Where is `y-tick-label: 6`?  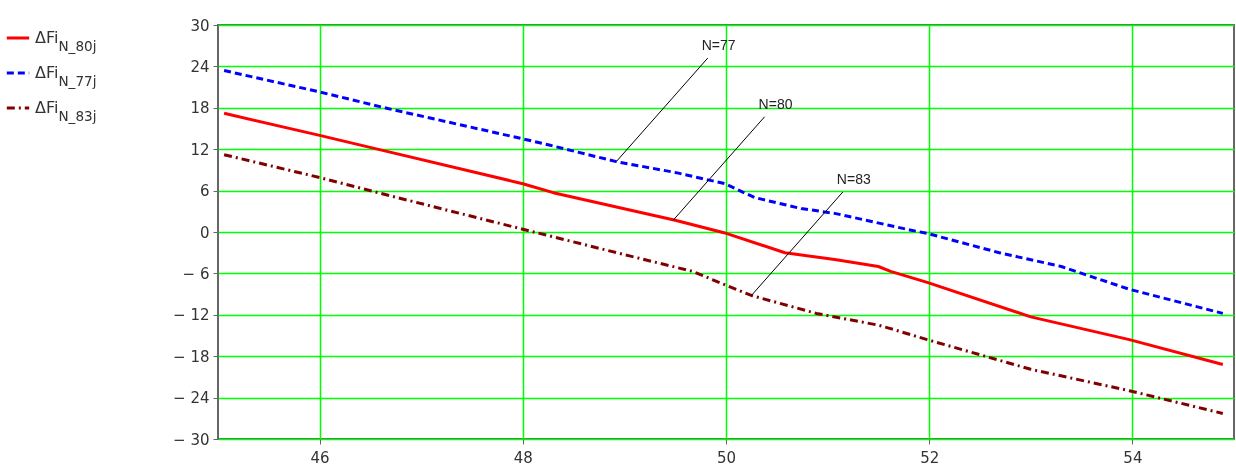
y-tick-label: 6 is located at coordinates (204, 191).